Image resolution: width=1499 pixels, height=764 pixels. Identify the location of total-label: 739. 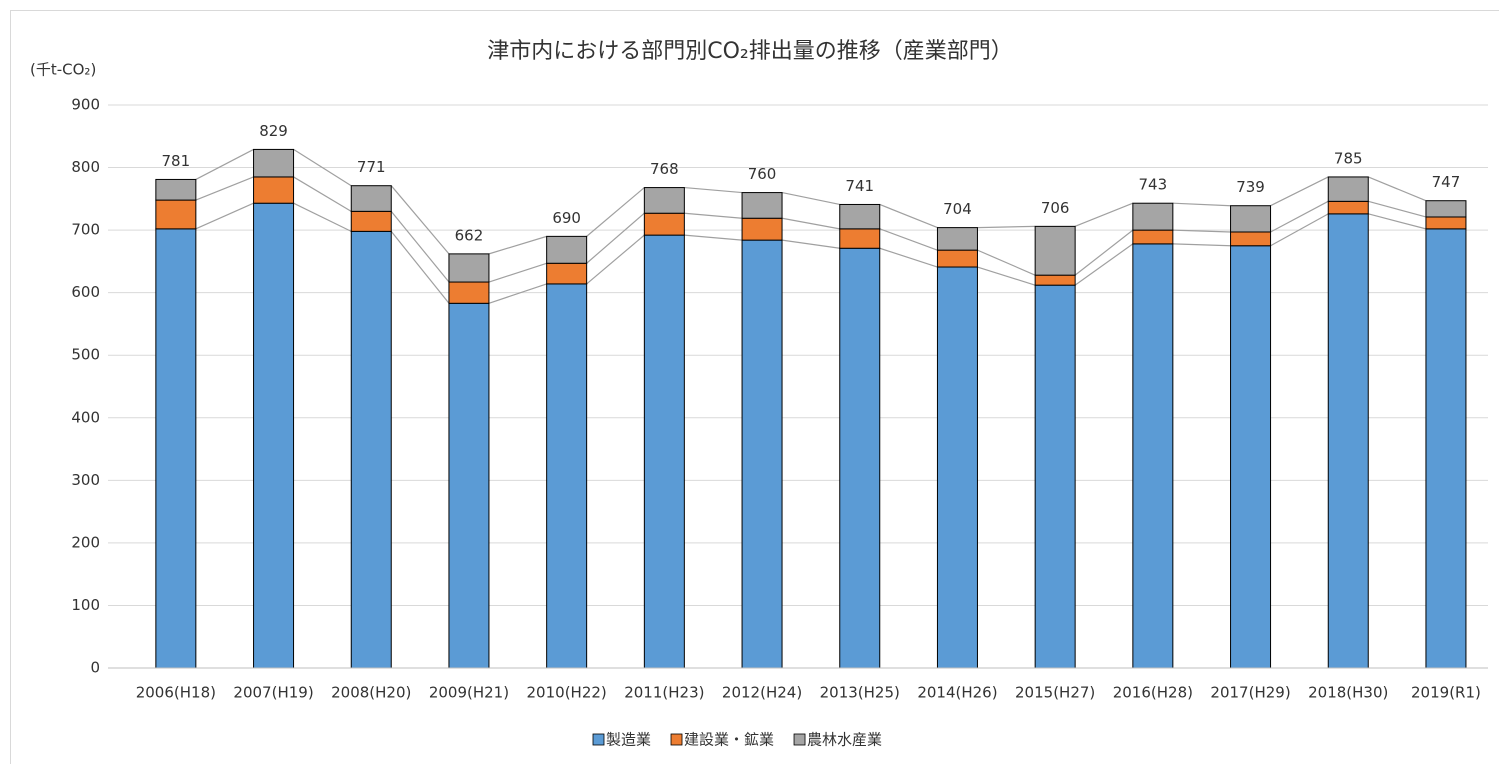
(1250, 187).